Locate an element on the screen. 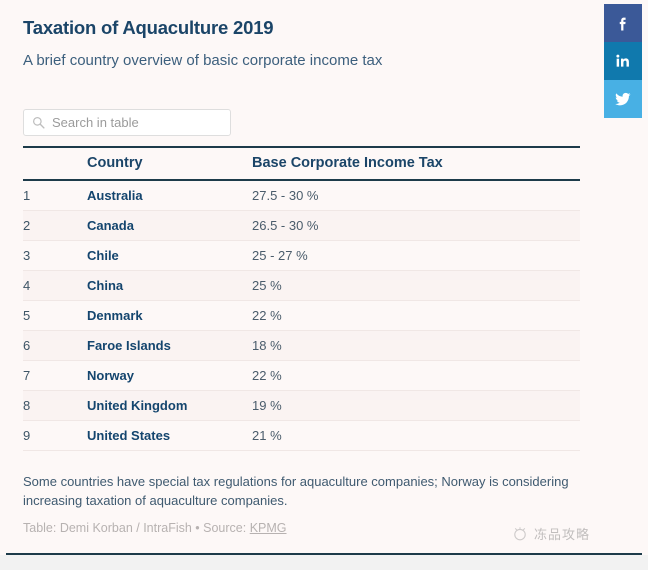 This screenshot has width=648, height=570. row-tax: 25 - 27 % is located at coordinates (416, 255).